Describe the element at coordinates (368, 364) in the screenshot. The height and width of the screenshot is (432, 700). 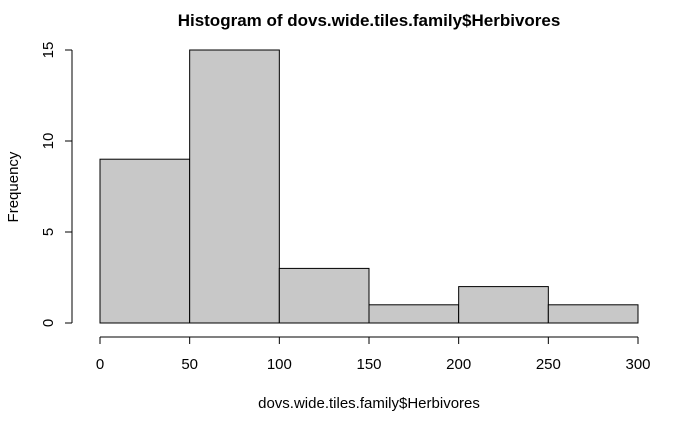
I see `x-tick-label: 150` at that location.